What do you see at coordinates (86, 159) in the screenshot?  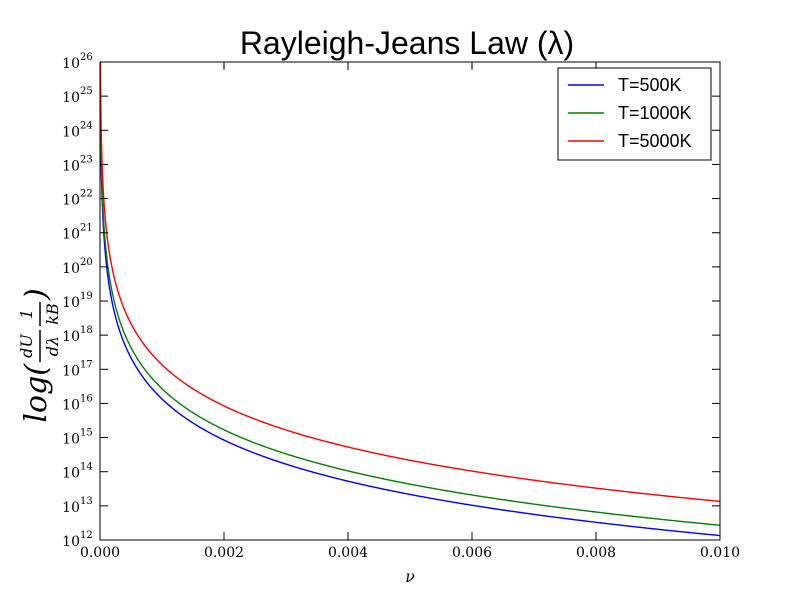 I see `y-tick-label-exponent: 23` at bounding box center [86, 159].